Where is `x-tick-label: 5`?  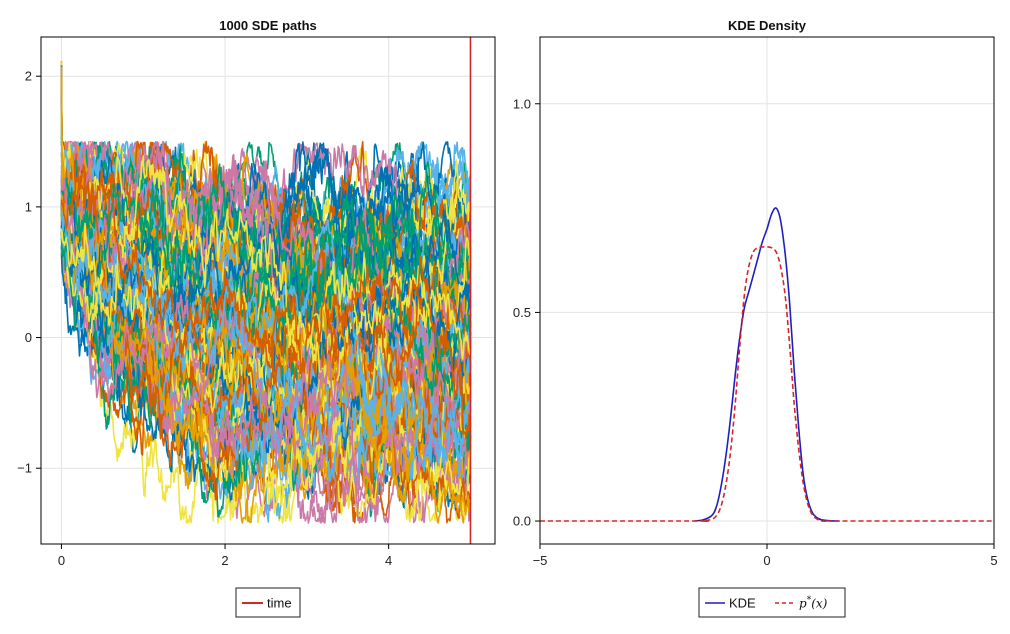 x-tick-label: 5 is located at coordinates (993, 560).